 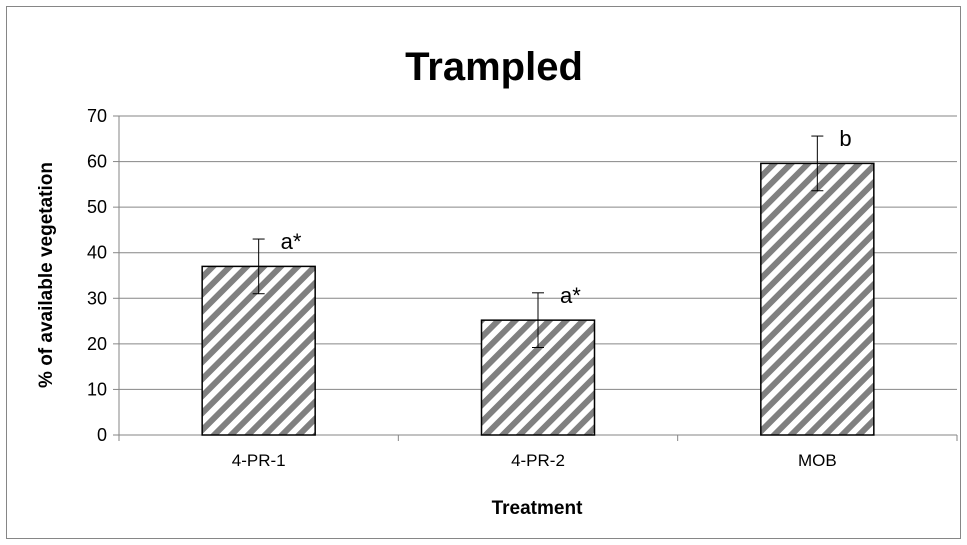 What do you see at coordinates (97, 344) in the screenshot?
I see `y-tick-label: 20` at bounding box center [97, 344].